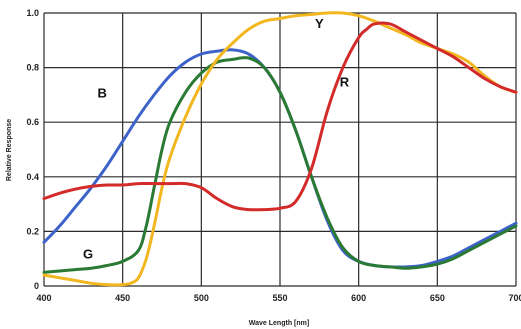 The image size is (521, 329). What do you see at coordinates (9, 150) in the screenshot?
I see `y-axis-title: Relative Response` at bounding box center [9, 150].